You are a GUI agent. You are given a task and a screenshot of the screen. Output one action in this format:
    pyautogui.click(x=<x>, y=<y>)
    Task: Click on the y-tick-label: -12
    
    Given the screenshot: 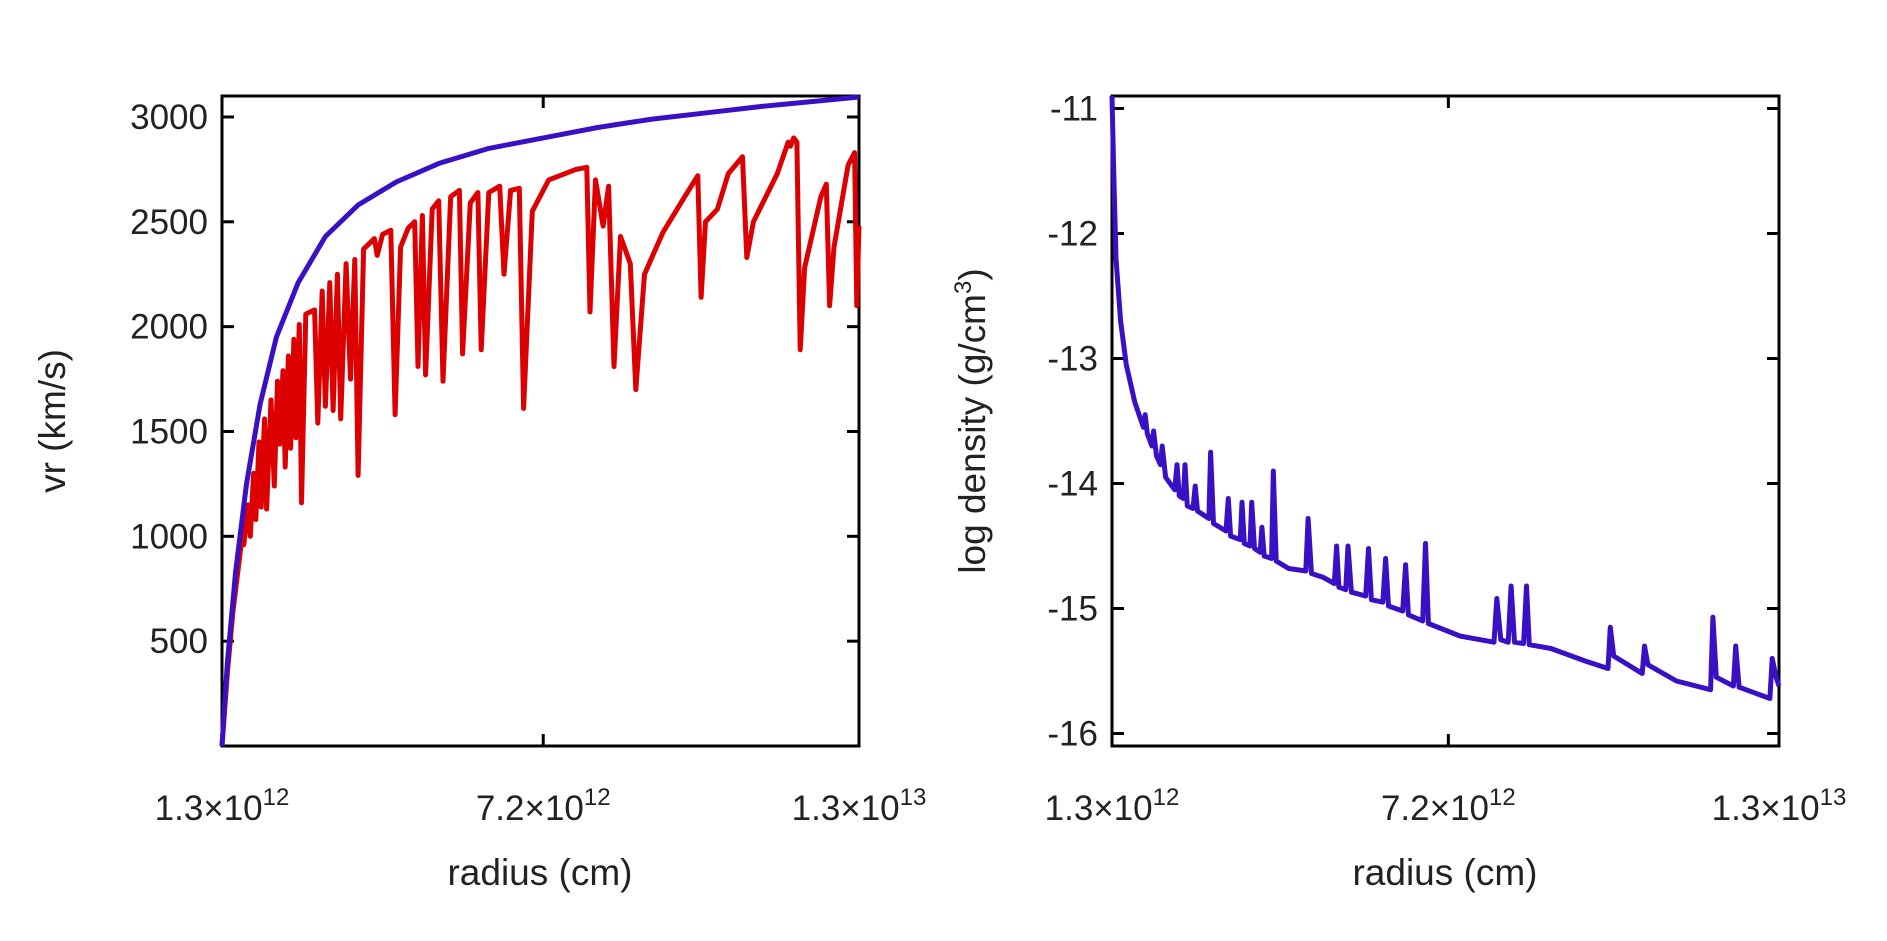 What is the action you would take?
    pyautogui.click(x=1072, y=234)
    